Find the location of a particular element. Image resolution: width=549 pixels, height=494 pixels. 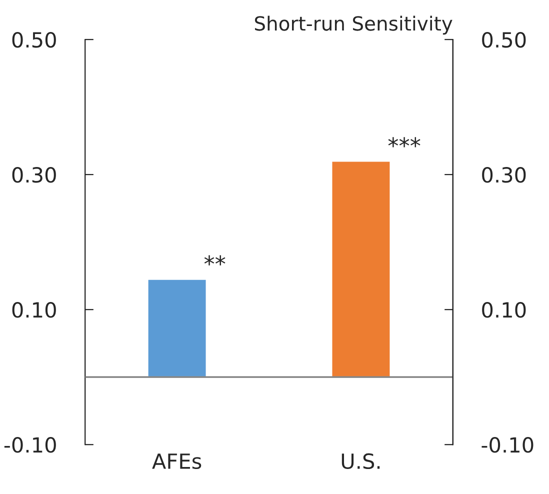

y-tick-label: 0.50 is located at coordinates (34, 40).